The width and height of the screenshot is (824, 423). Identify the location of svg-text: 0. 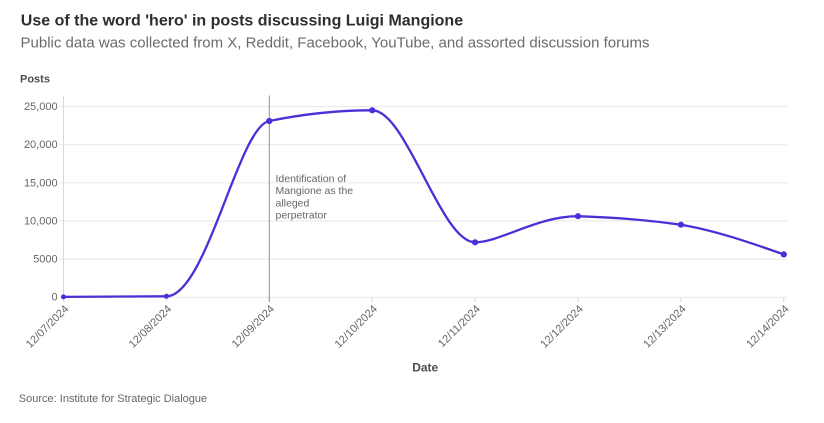
(54, 298).